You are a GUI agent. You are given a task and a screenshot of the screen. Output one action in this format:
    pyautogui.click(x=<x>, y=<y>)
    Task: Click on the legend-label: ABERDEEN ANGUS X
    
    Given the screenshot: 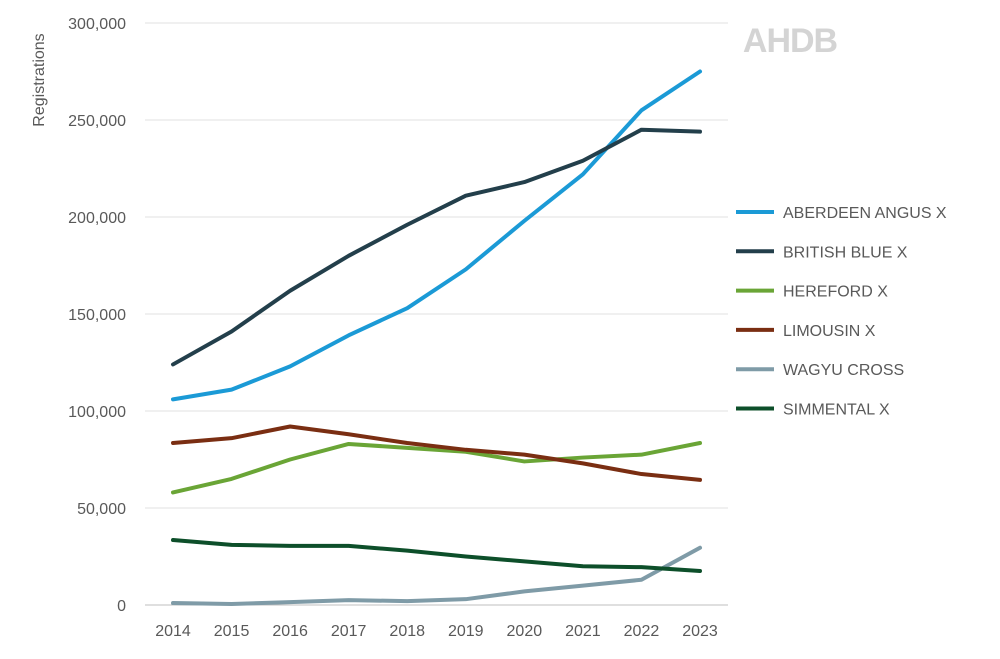 What is the action you would take?
    pyautogui.click(x=865, y=213)
    